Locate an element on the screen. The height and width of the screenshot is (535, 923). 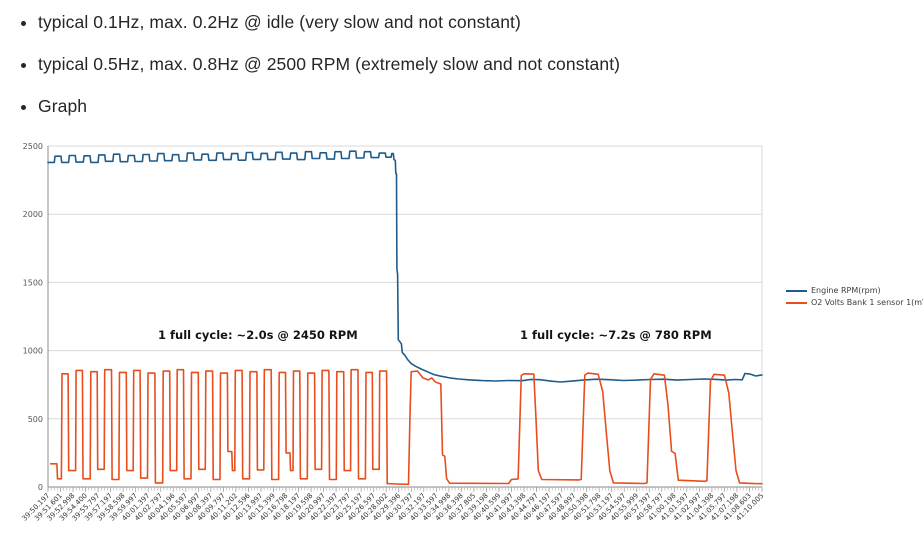
svg-text: 2000 is located at coordinates (33, 214).